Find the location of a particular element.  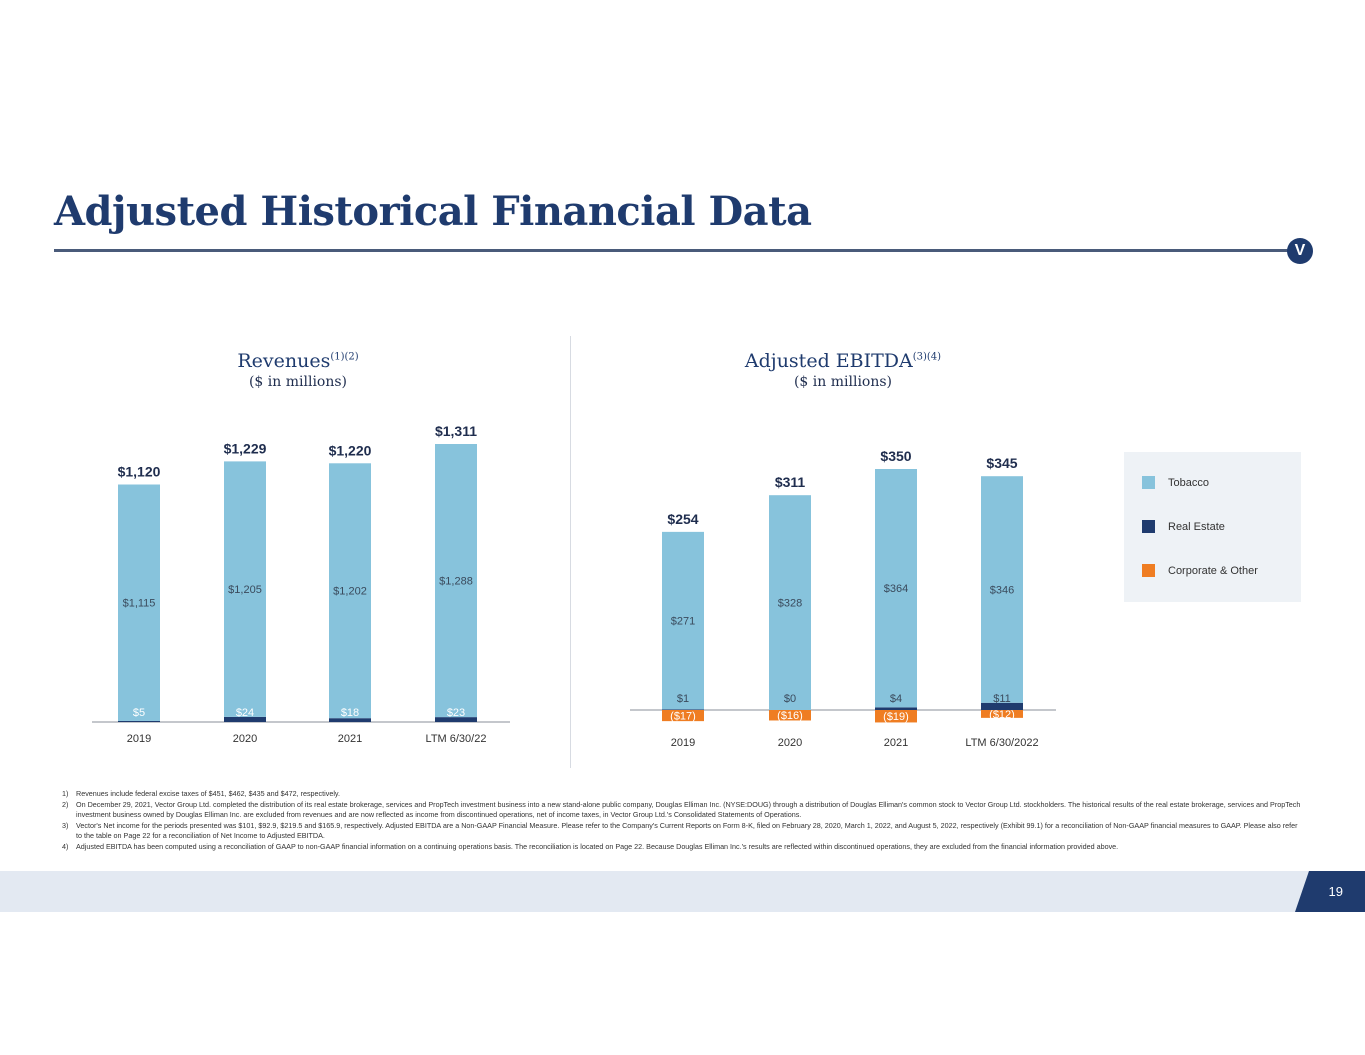

revenues-chart-subtitle: ($ in millions) is located at coordinates (298, 382).